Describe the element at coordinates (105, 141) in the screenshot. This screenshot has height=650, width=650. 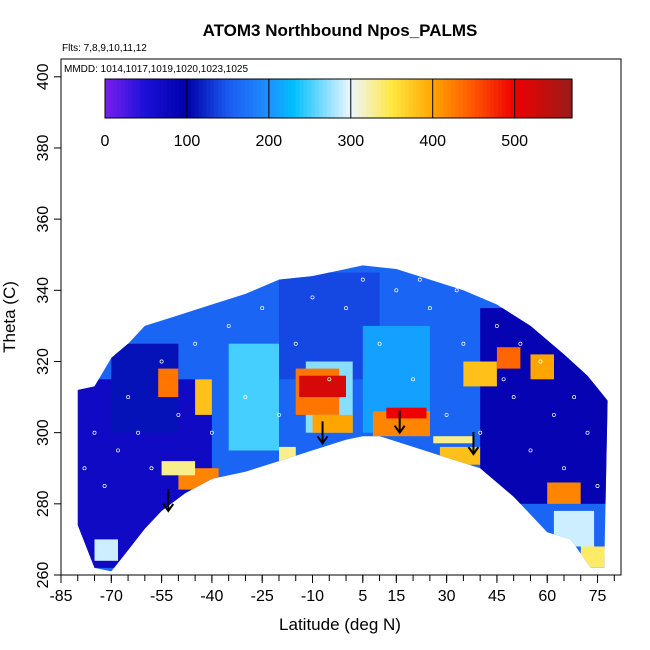
I see `colorbar-tick-label: 0` at that location.